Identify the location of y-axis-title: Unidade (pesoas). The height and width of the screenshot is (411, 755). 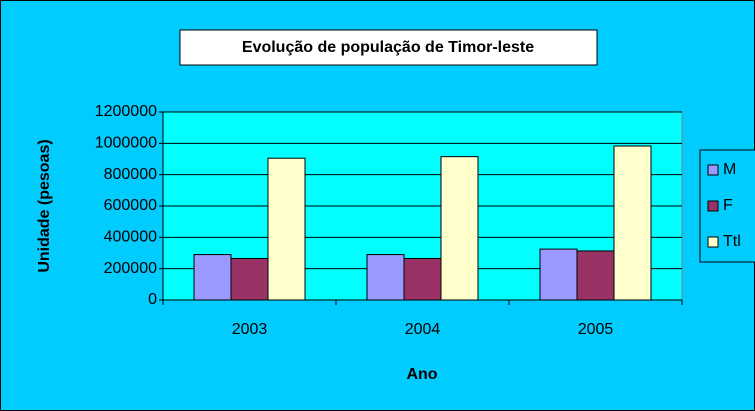
(44, 205).